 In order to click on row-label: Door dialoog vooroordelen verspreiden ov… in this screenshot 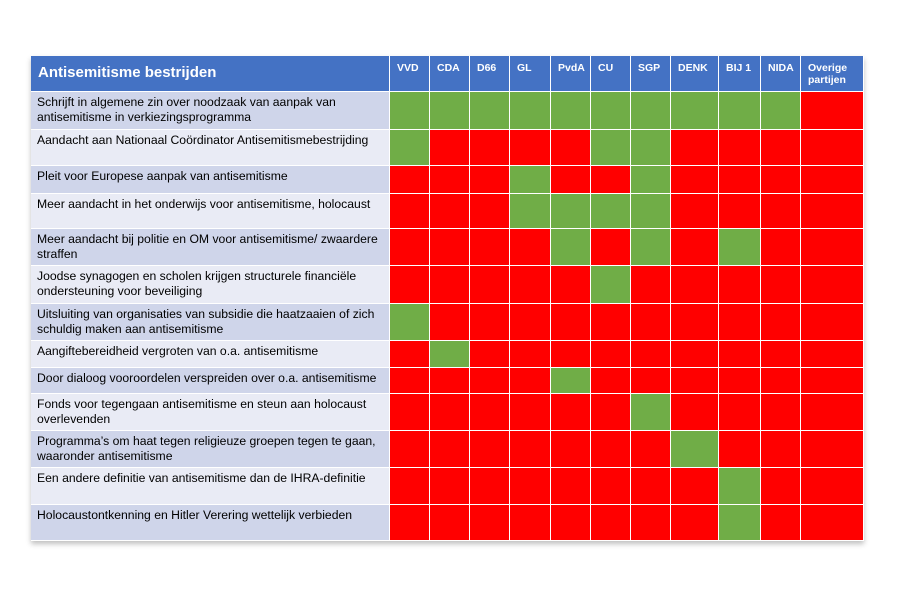, I will do `click(210, 381)`.